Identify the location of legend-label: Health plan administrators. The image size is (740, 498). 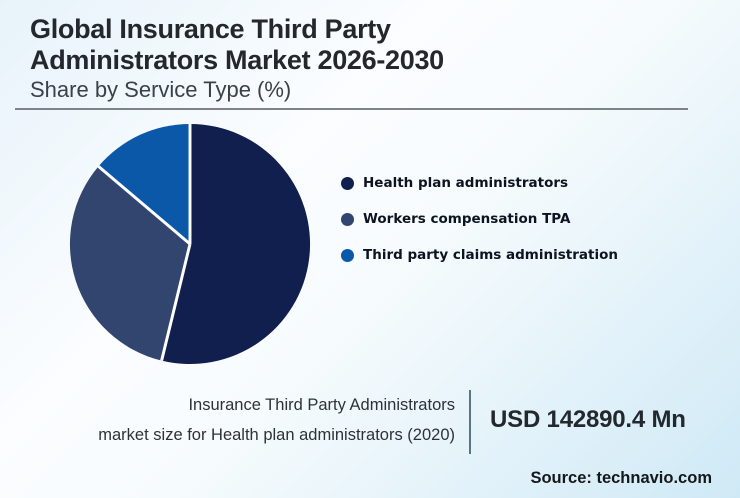
(466, 183).